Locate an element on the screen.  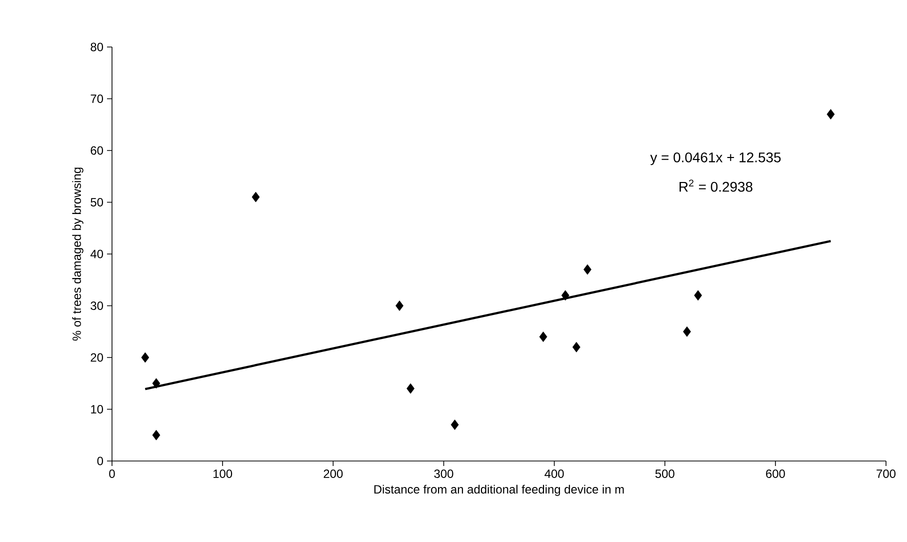
y-tick-label: 0 is located at coordinates (100, 461).